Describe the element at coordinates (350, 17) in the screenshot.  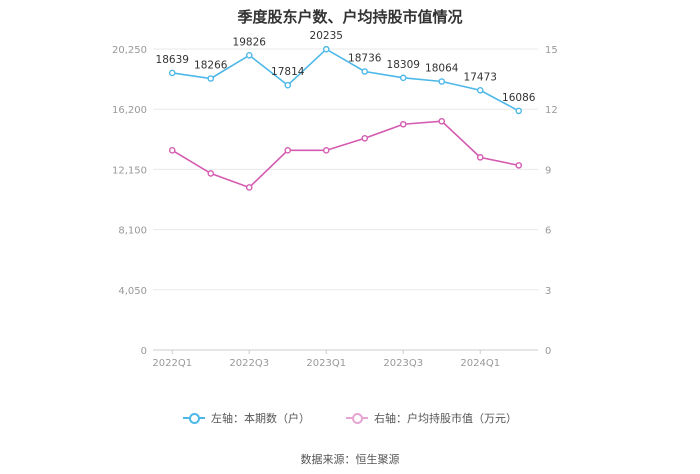
I see `chart-title: 季度股东户数、户均持股市值情况` at that location.